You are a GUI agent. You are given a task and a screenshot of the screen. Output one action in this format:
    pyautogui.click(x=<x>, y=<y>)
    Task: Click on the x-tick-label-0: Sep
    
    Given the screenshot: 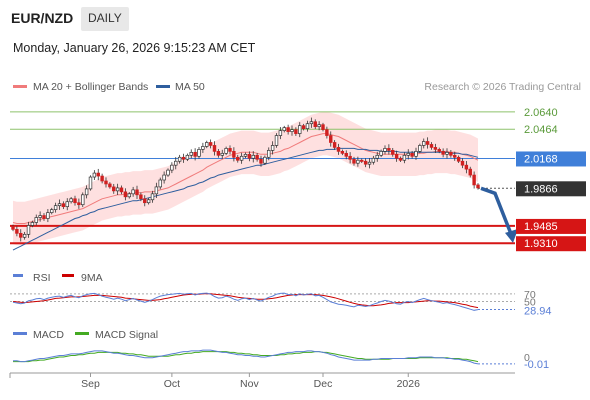 What is the action you would take?
    pyautogui.click(x=90, y=384)
    